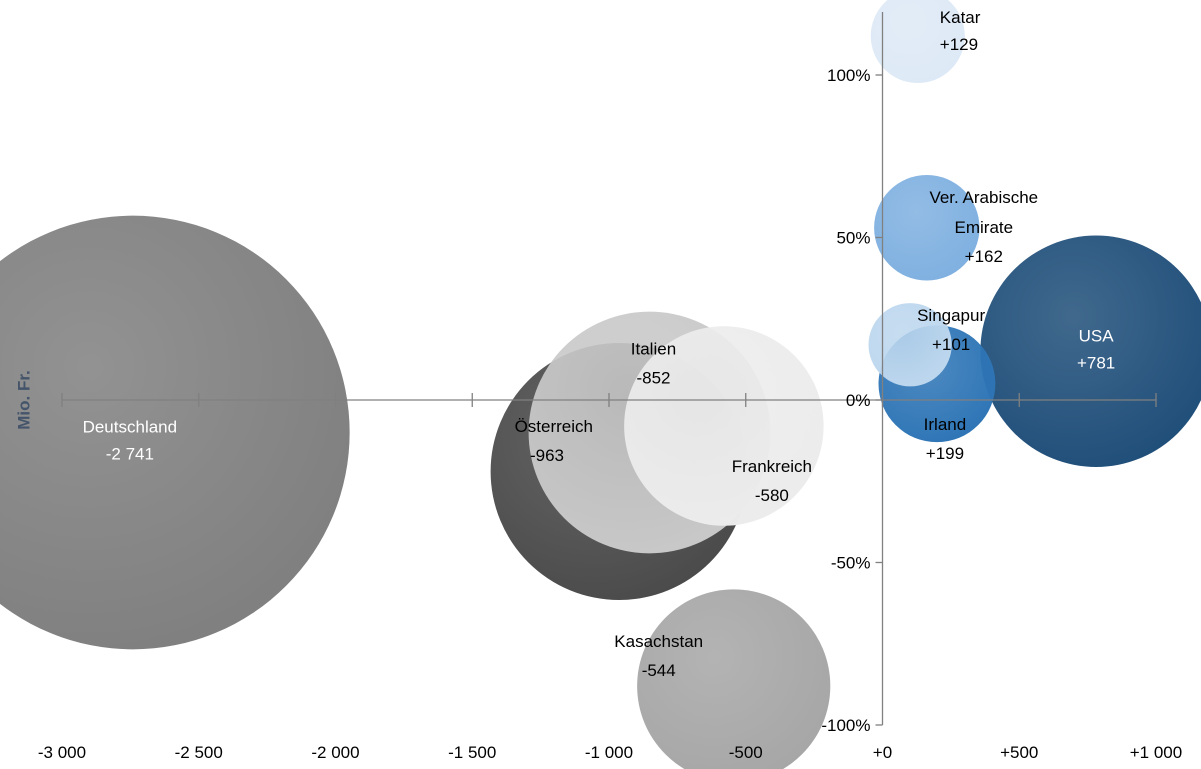 The image size is (1201, 769). Describe the element at coordinates (130, 454) in the screenshot. I see `bubble-label-value-deutschland: -2 741` at that location.